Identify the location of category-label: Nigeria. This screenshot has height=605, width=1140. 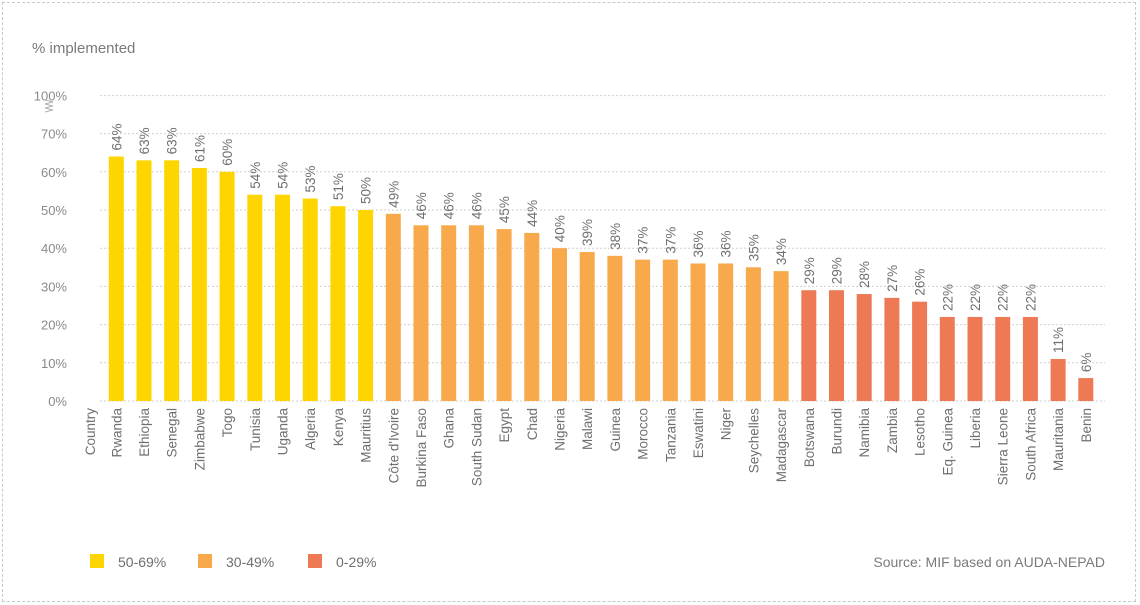
(560, 429).